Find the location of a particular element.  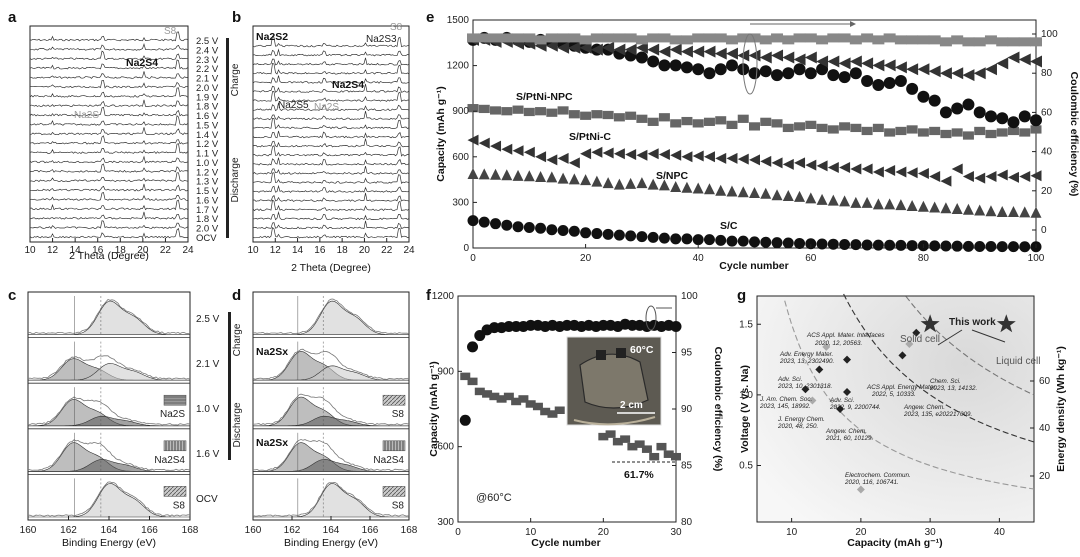

xrd-a-trace-2.5V is located at coordinates (108, 36).